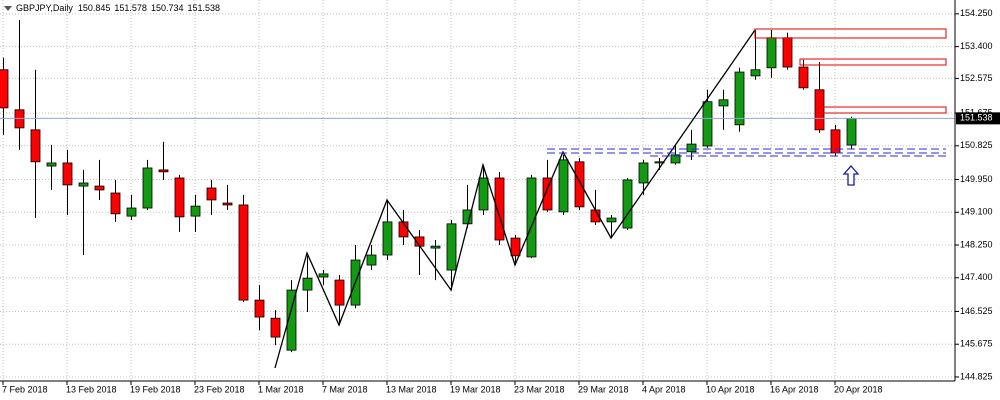 This screenshot has height=400, width=1000. I want to click on x-tick-label: 23 Feb 2018, so click(219, 389).